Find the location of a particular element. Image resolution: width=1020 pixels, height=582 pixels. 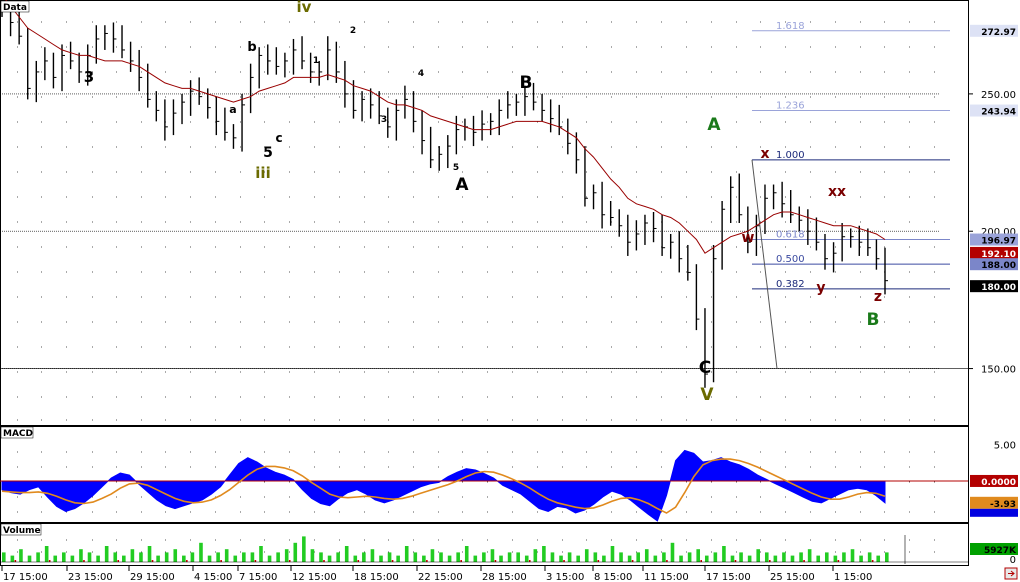

wave-label: z is located at coordinates (878, 297).